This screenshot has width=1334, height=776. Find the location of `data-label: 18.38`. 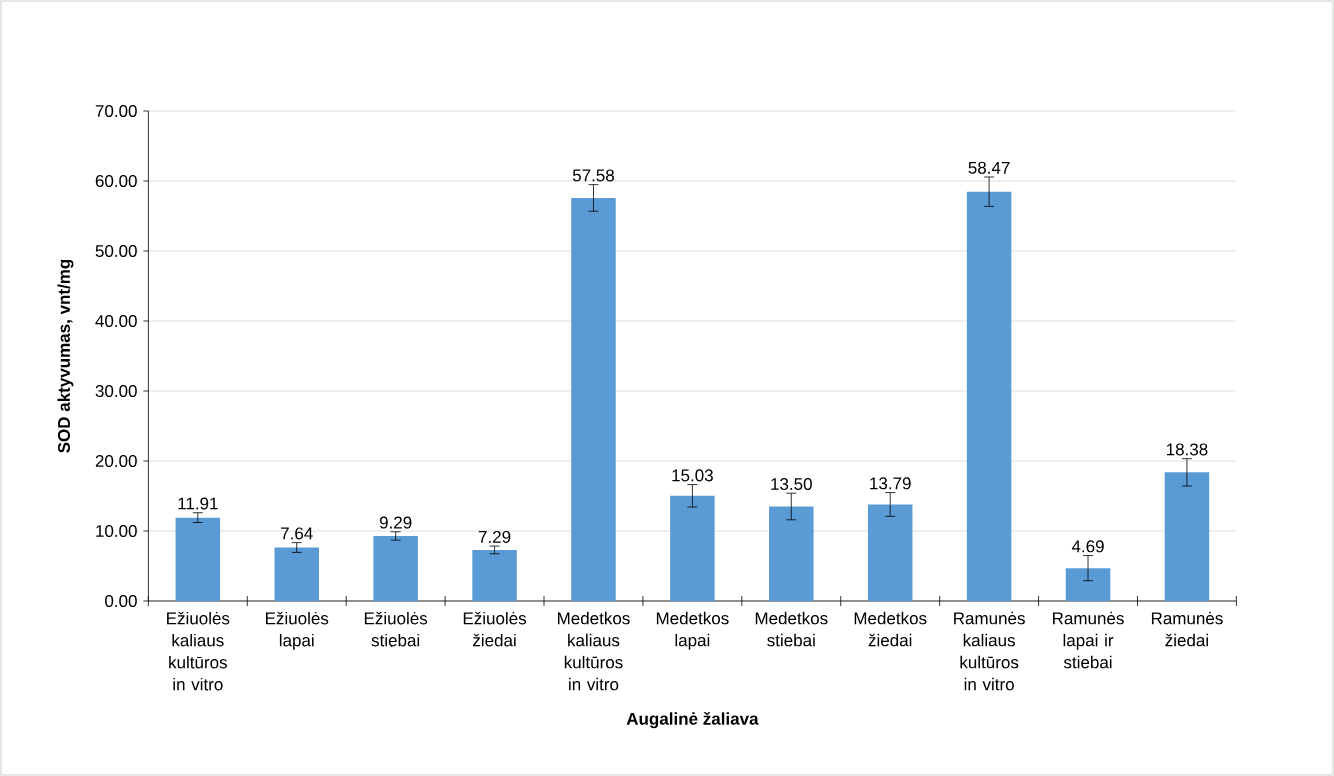

data-label: 18.38 is located at coordinates (1187, 449).